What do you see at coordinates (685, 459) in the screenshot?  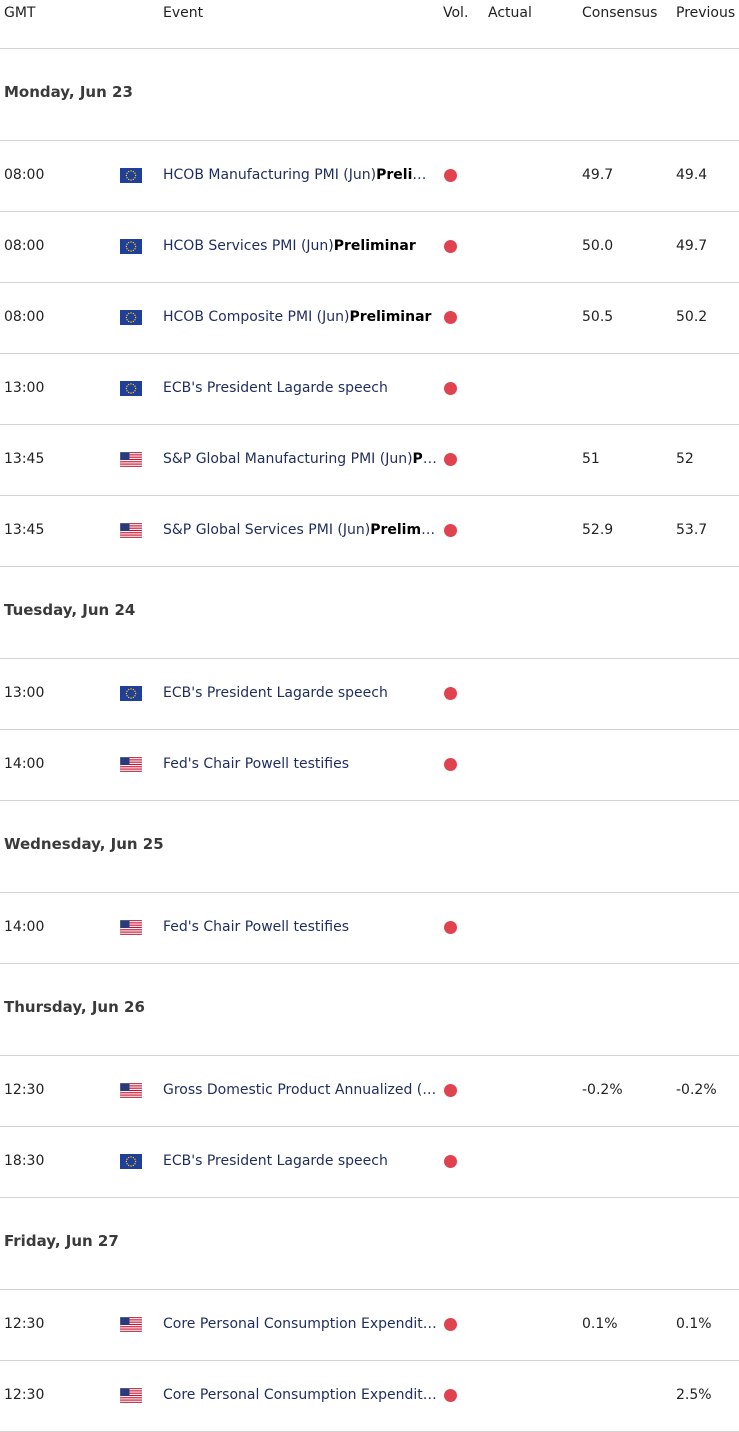 I see `previous-value: 52` at bounding box center [685, 459].